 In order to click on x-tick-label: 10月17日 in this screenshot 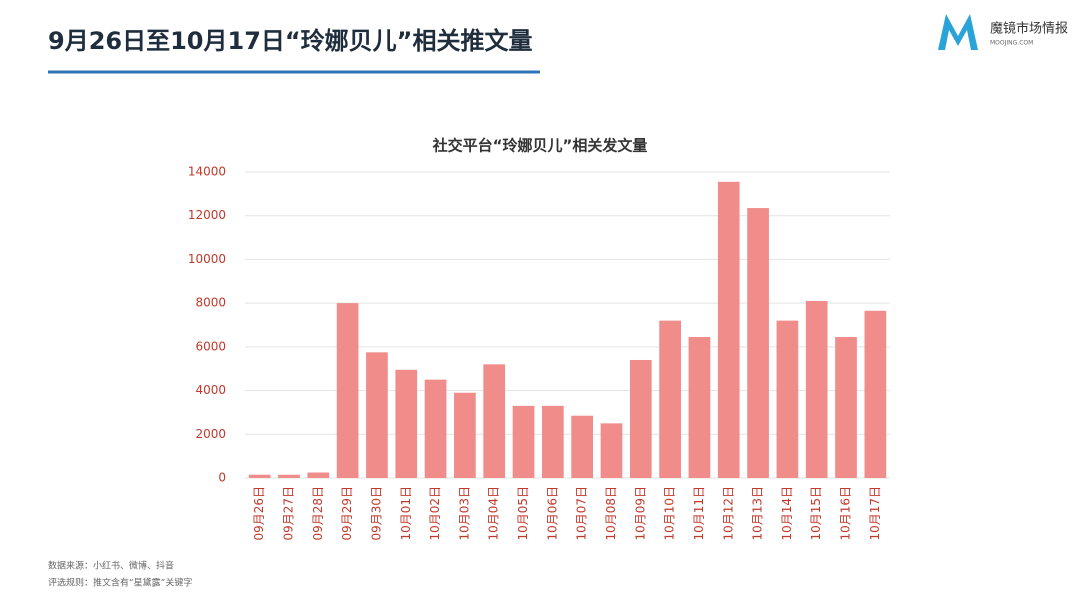, I will do `click(875, 513)`.